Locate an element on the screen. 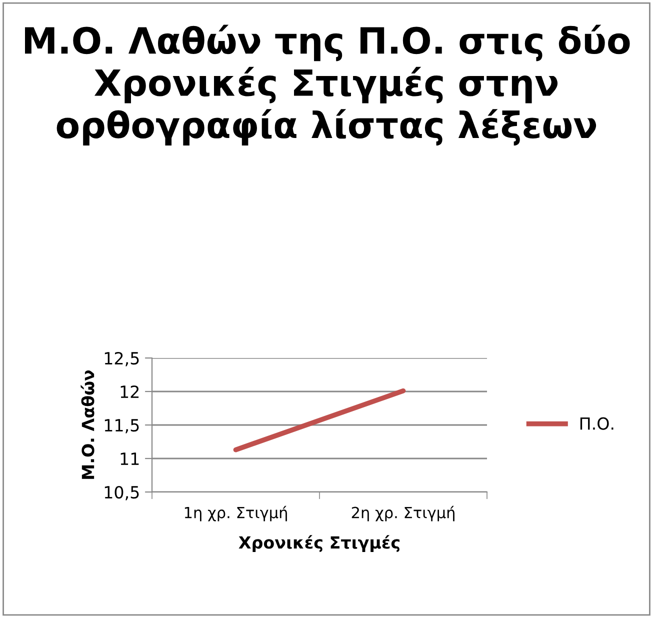 Image resolution: width=653 pixels, height=618 pixels. y-axis-title: Μ.Ο. Λαθών is located at coordinates (87, 424).